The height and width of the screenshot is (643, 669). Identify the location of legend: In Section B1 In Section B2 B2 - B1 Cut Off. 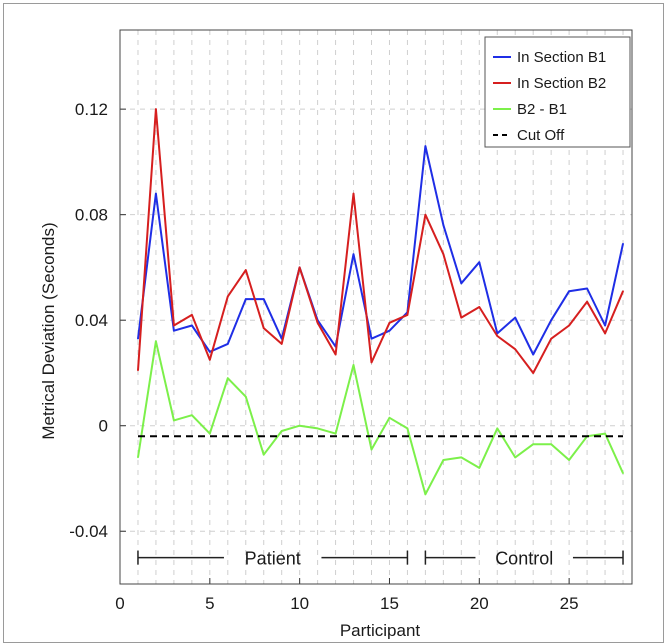
(557, 92).